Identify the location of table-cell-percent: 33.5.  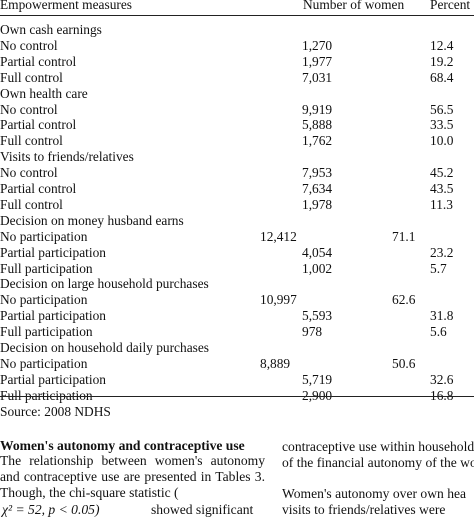
(442, 125).